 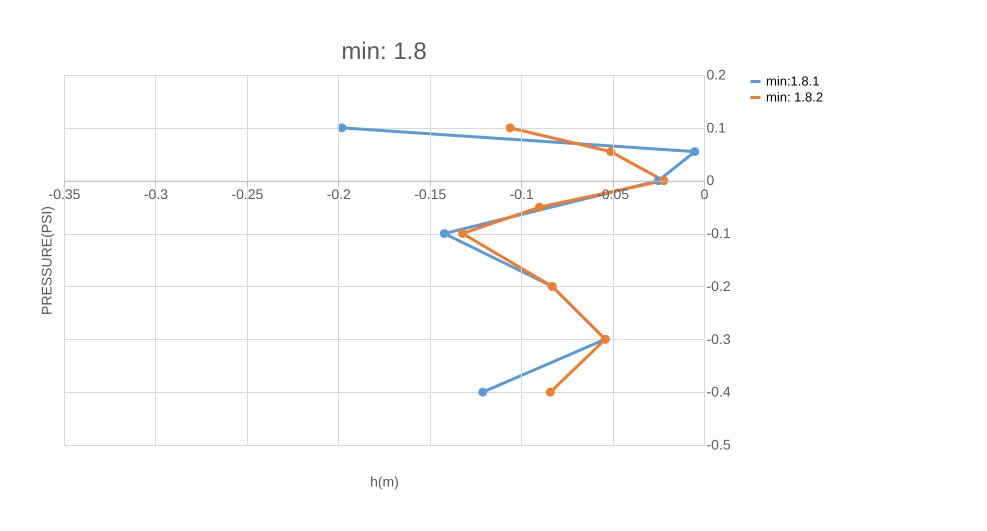 I want to click on y-tick-label: -0.4, so click(x=718, y=392).